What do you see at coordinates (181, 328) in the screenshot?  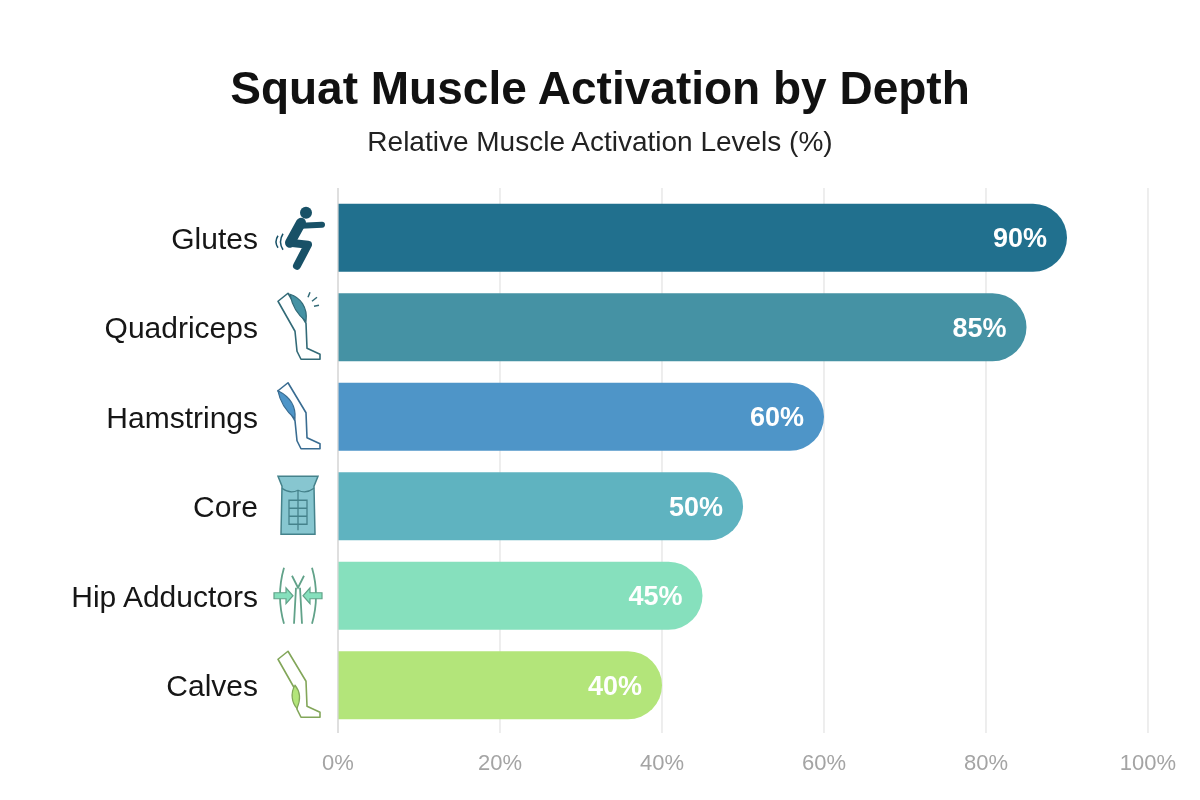 I see `y-tick-label: Quadriceps` at bounding box center [181, 328].